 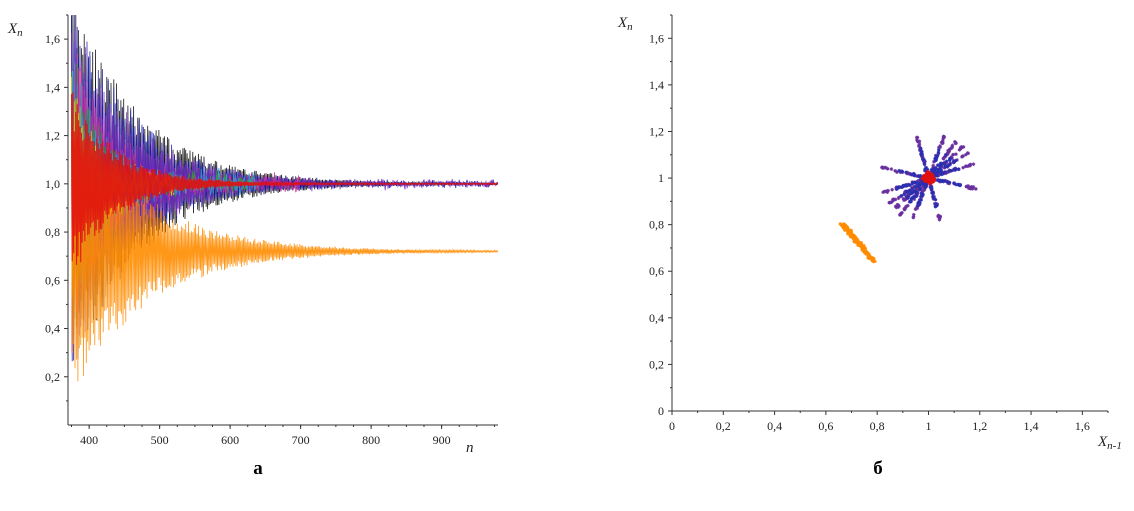 I want to click on panel-label-b: б, so click(x=878, y=468).